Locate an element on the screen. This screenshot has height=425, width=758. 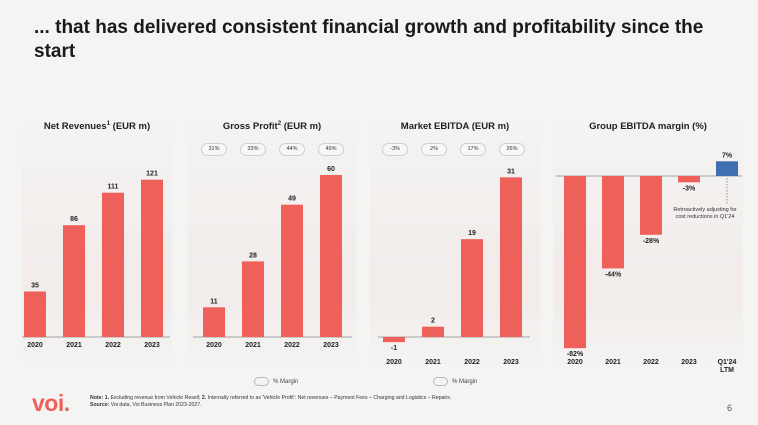
data-label: -44% is located at coordinates (613, 274).